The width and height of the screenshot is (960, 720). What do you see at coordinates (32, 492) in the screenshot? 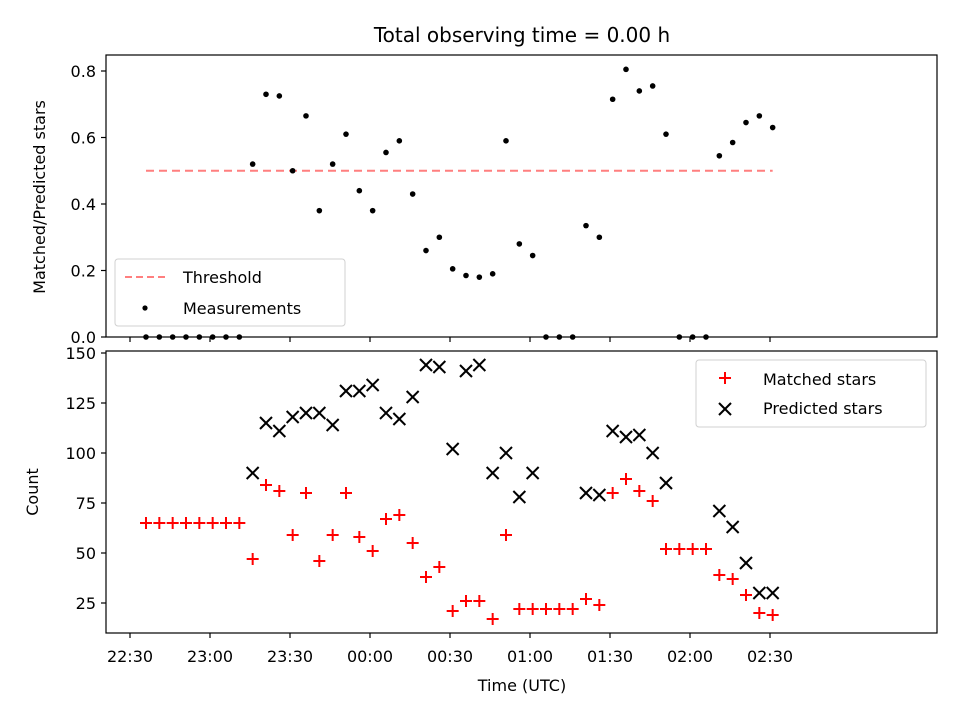
I see `bottom-y-axis-label: Count` at bounding box center [32, 492].